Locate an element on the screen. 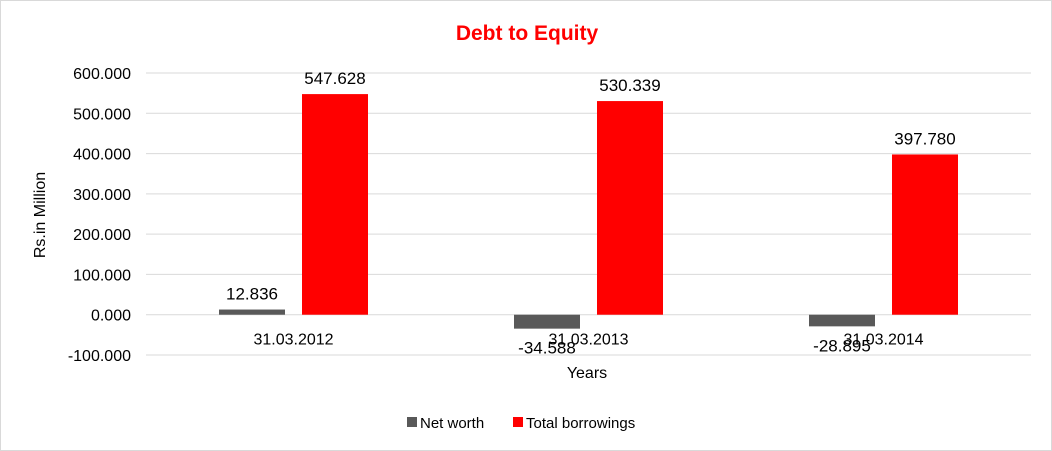  y-tick-label: 0.000 is located at coordinates (111, 316).